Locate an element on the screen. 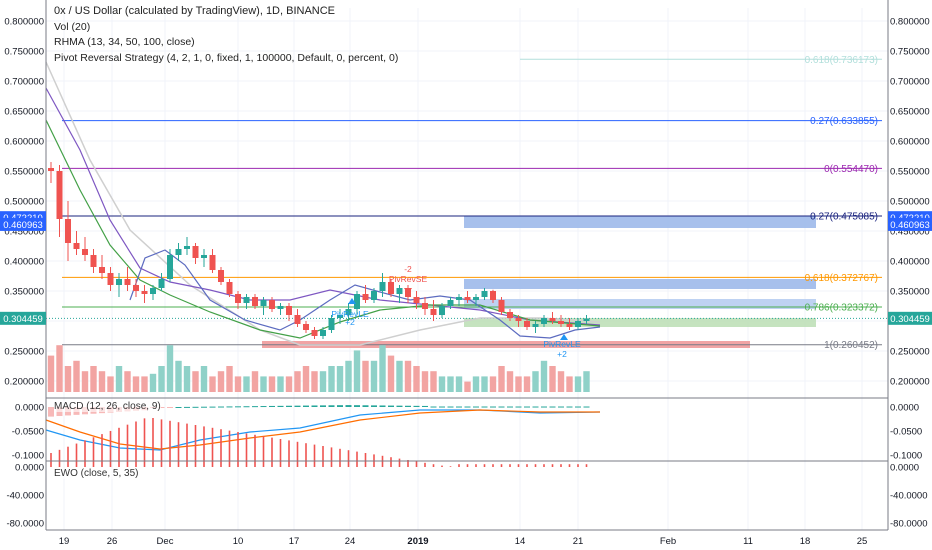 The height and width of the screenshot is (550, 932). signal-label: +2 is located at coordinates (350, 322).